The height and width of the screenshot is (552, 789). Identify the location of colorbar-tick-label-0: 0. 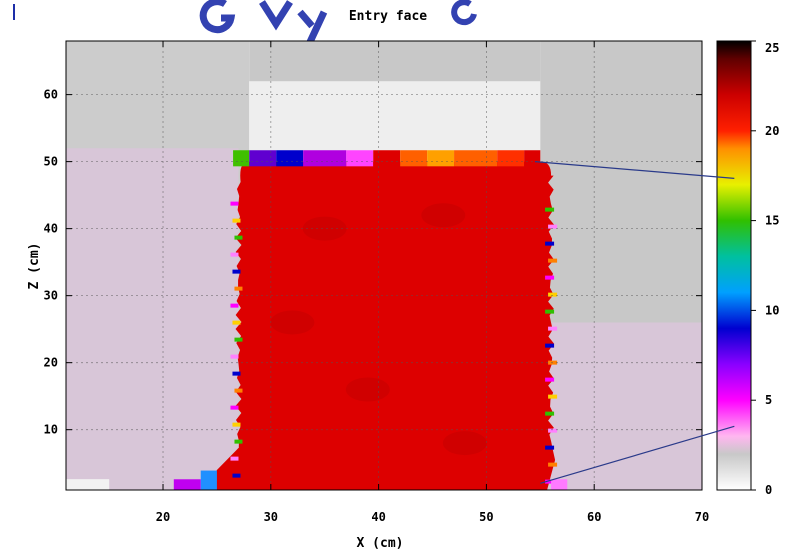
(768, 490).